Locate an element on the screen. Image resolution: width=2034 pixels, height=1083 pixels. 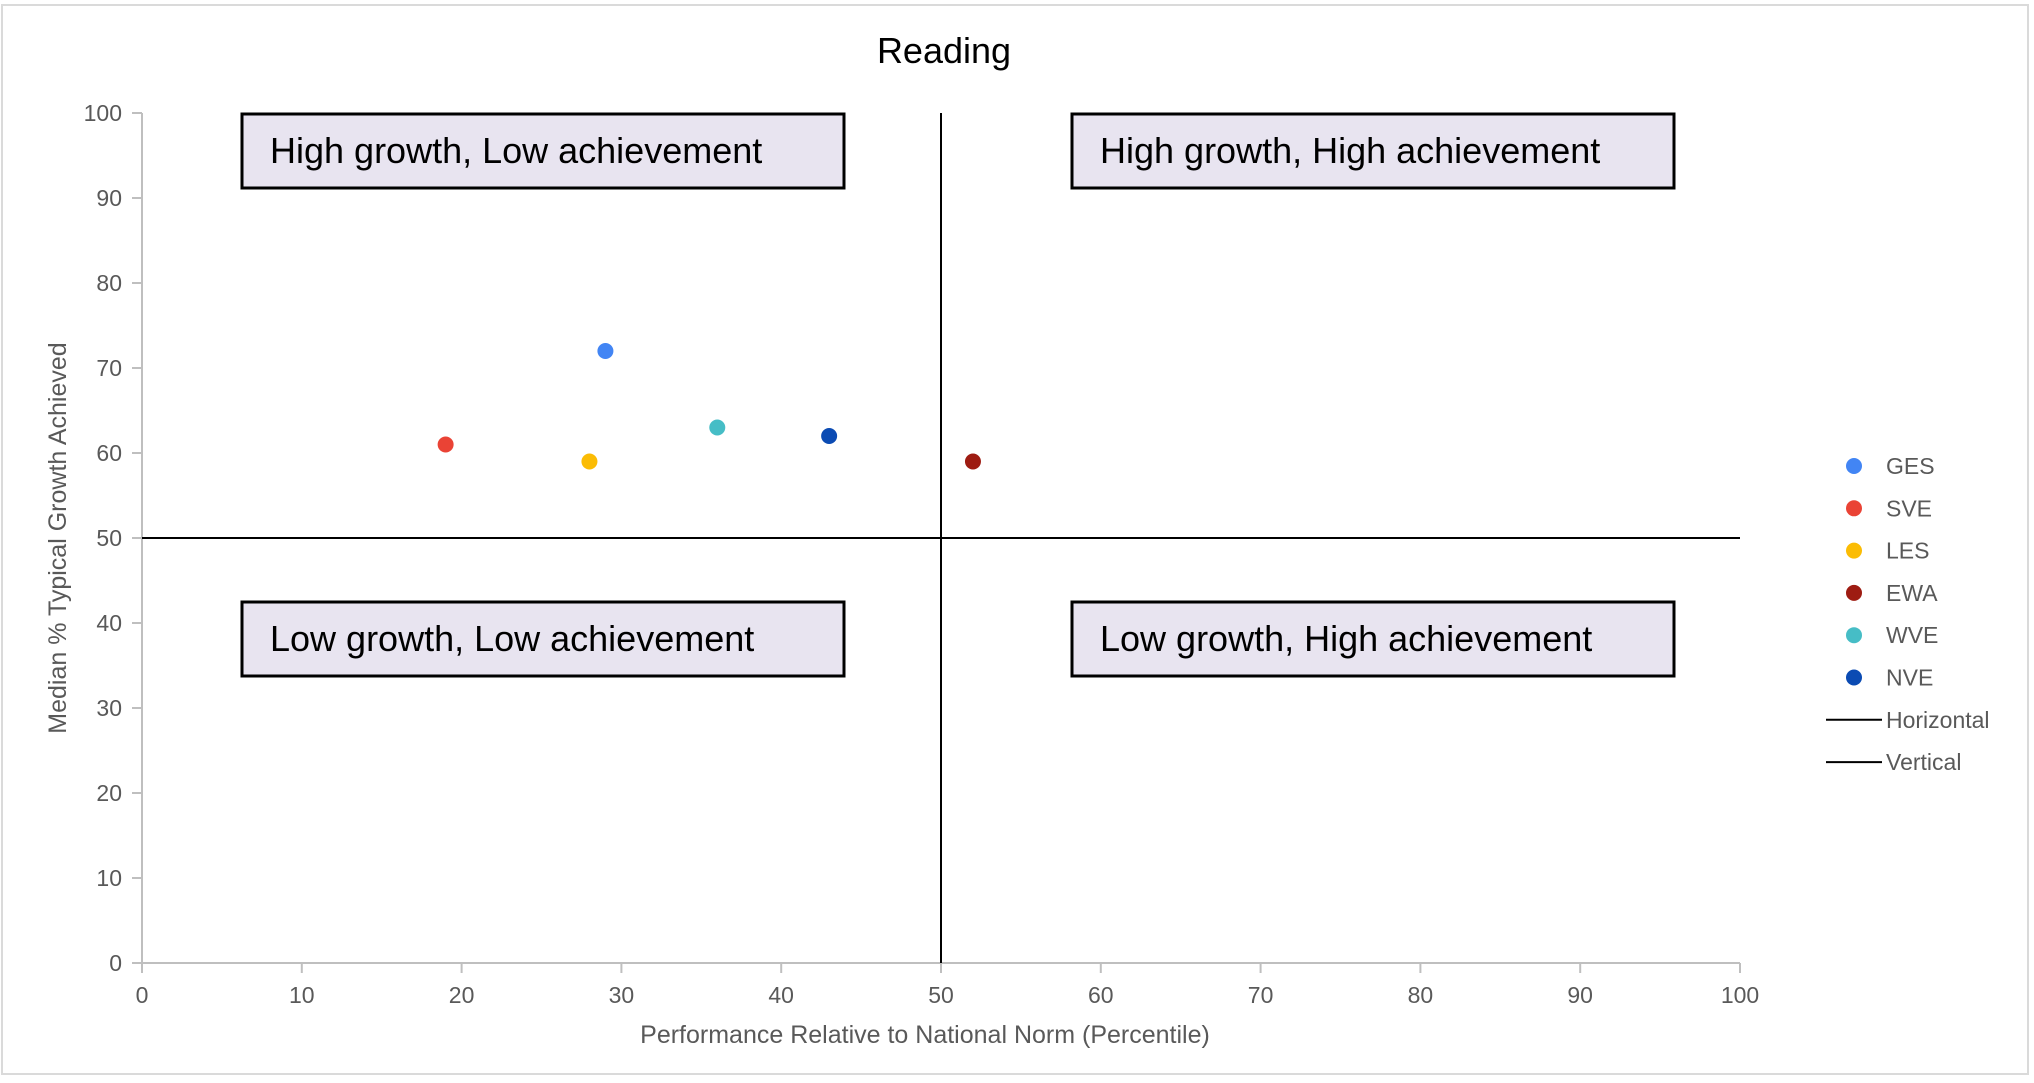
y-tick-label: 60 is located at coordinates (109, 453).